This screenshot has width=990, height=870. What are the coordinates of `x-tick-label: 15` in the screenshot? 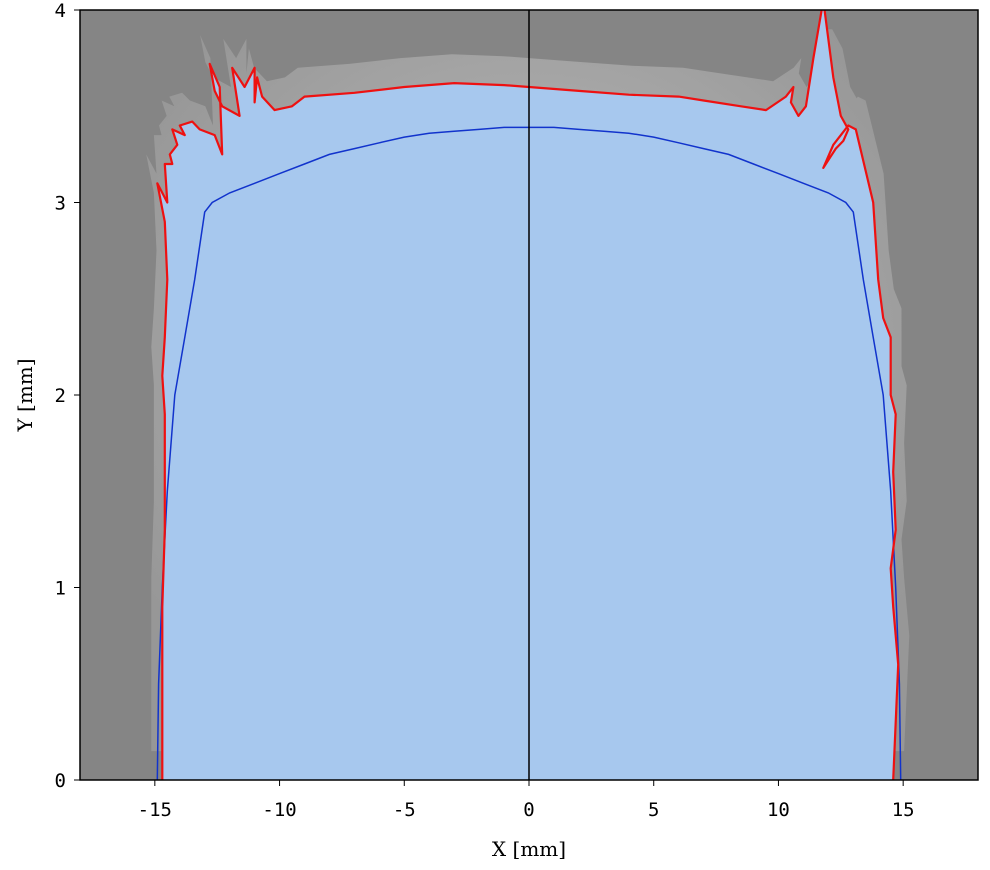 It's located at (903, 810).